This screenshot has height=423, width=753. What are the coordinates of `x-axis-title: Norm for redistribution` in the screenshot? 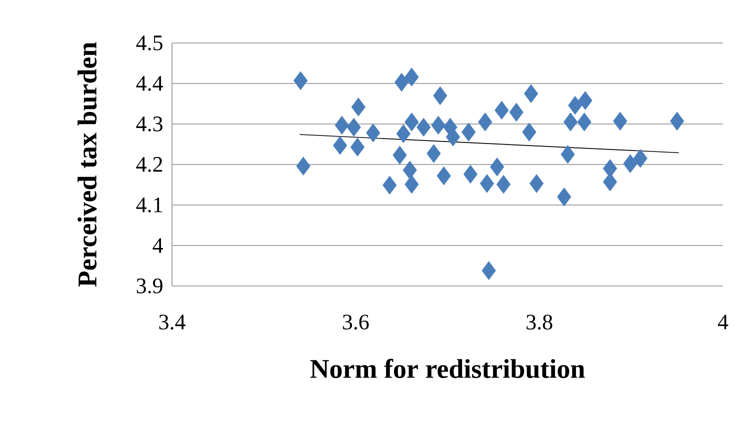 It's located at (447, 368).